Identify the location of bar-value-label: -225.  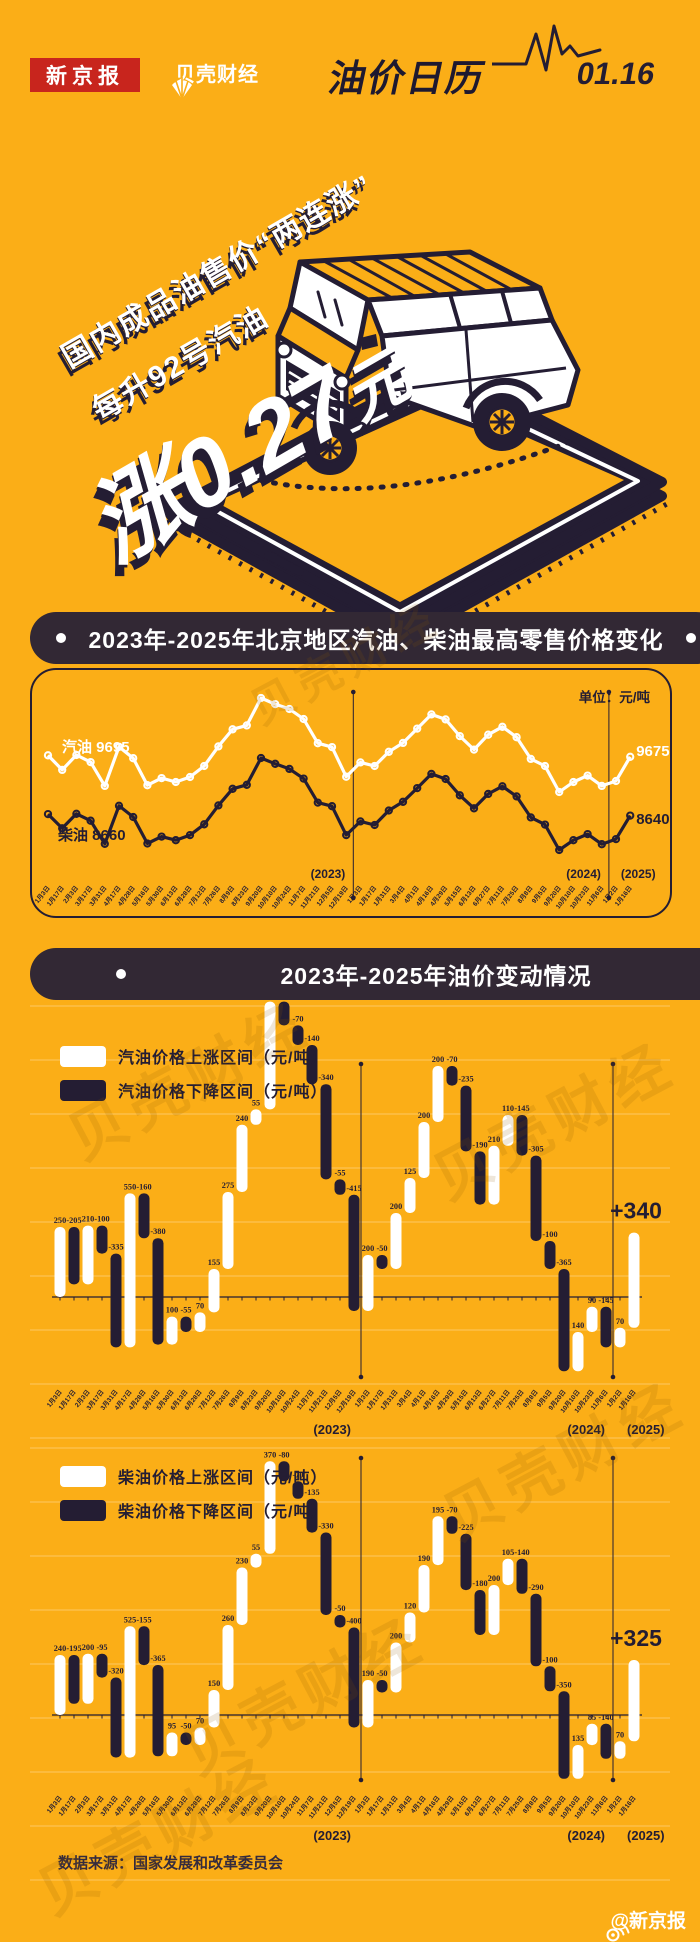
(465, 1527).